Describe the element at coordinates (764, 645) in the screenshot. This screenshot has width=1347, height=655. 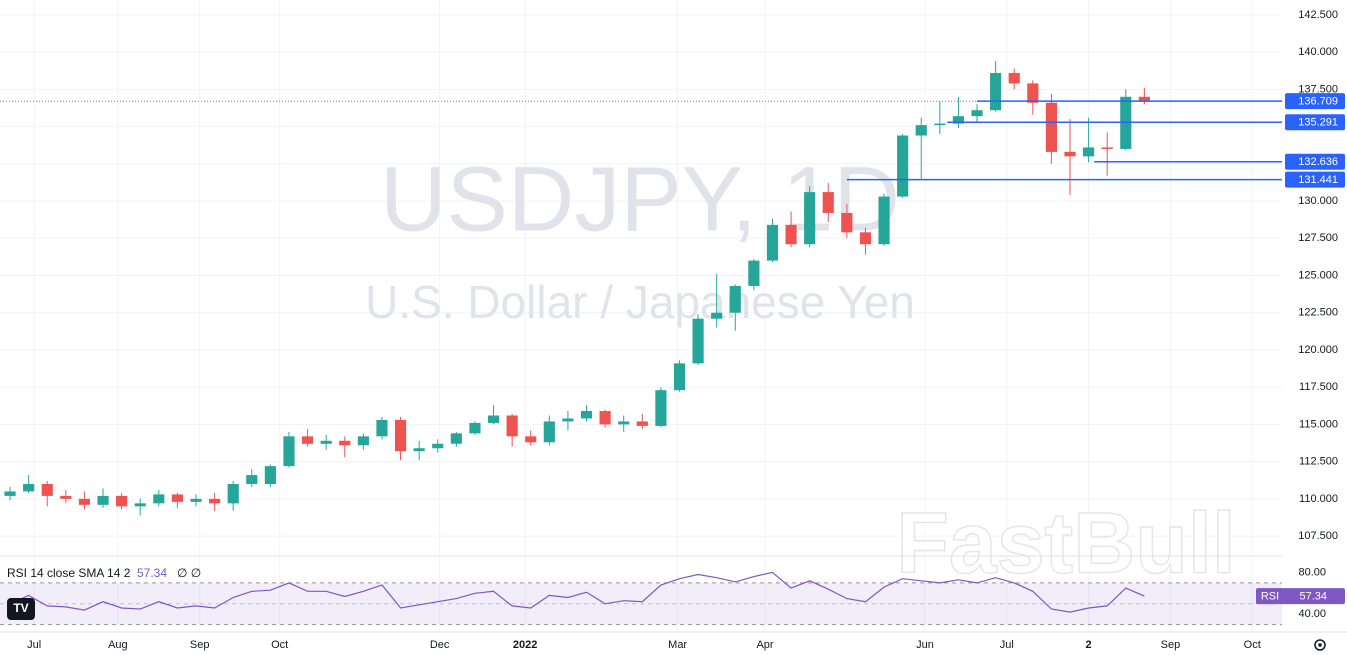
I see `x-tick-label: Apr` at that location.